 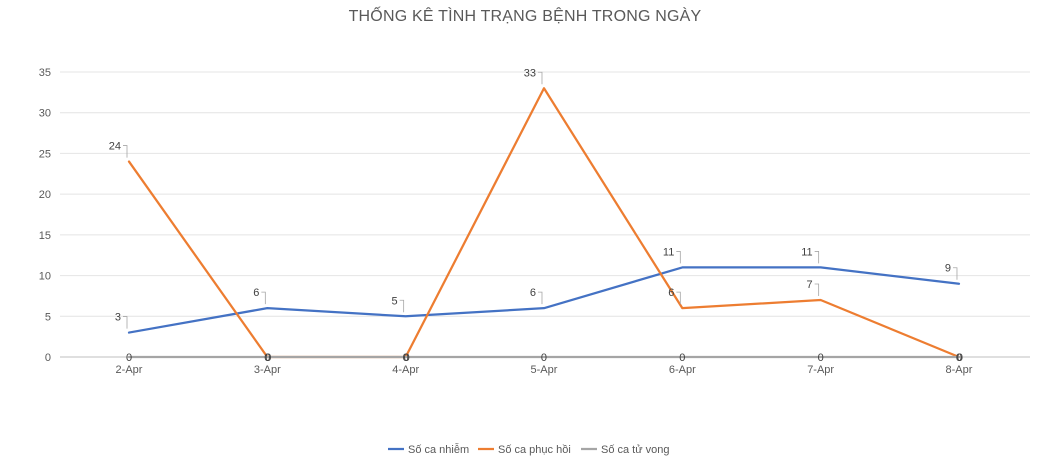 What do you see at coordinates (525, 16) in the screenshot?
I see `chart-title: THỐNG KÊ TÌNH TRẠNG BỆNH TRONG NGÀY` at bounding box center [525, 16].